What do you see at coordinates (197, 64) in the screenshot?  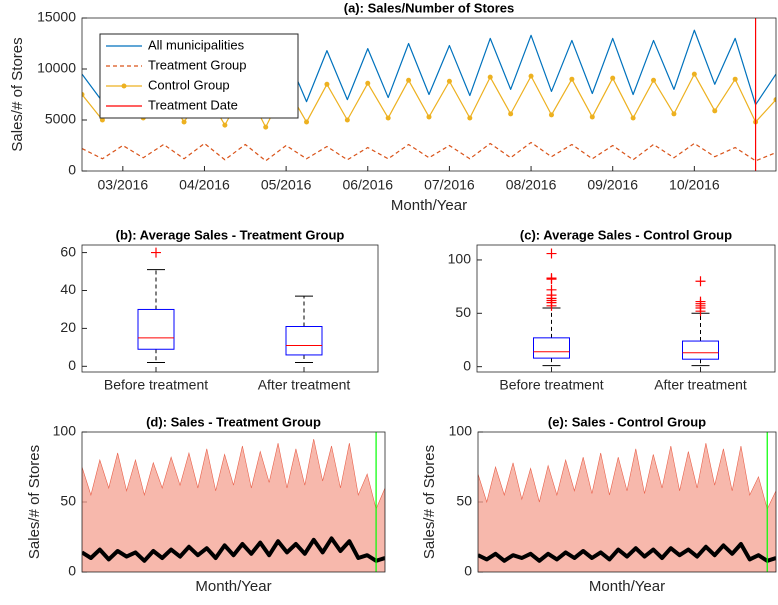 I see `legend-label: Treatment Group` at bounding box center [197, 64].